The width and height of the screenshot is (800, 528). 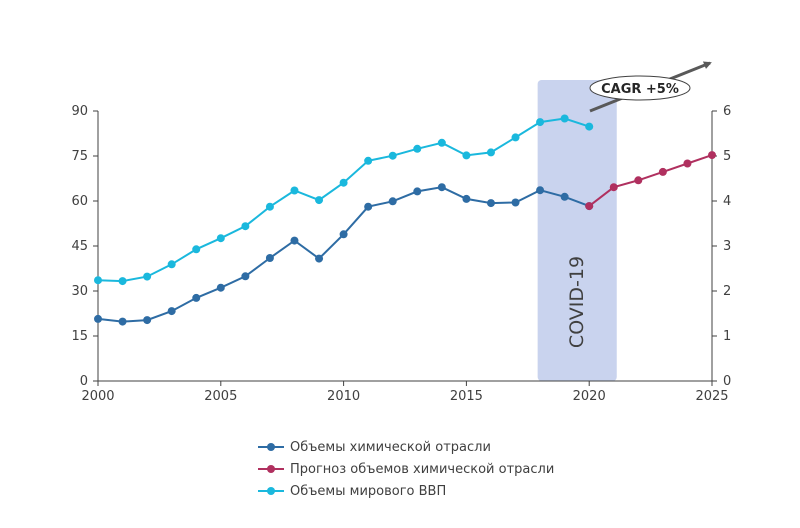 I want to click on y-left-tick-label: 60, so click(x=79, y=201).